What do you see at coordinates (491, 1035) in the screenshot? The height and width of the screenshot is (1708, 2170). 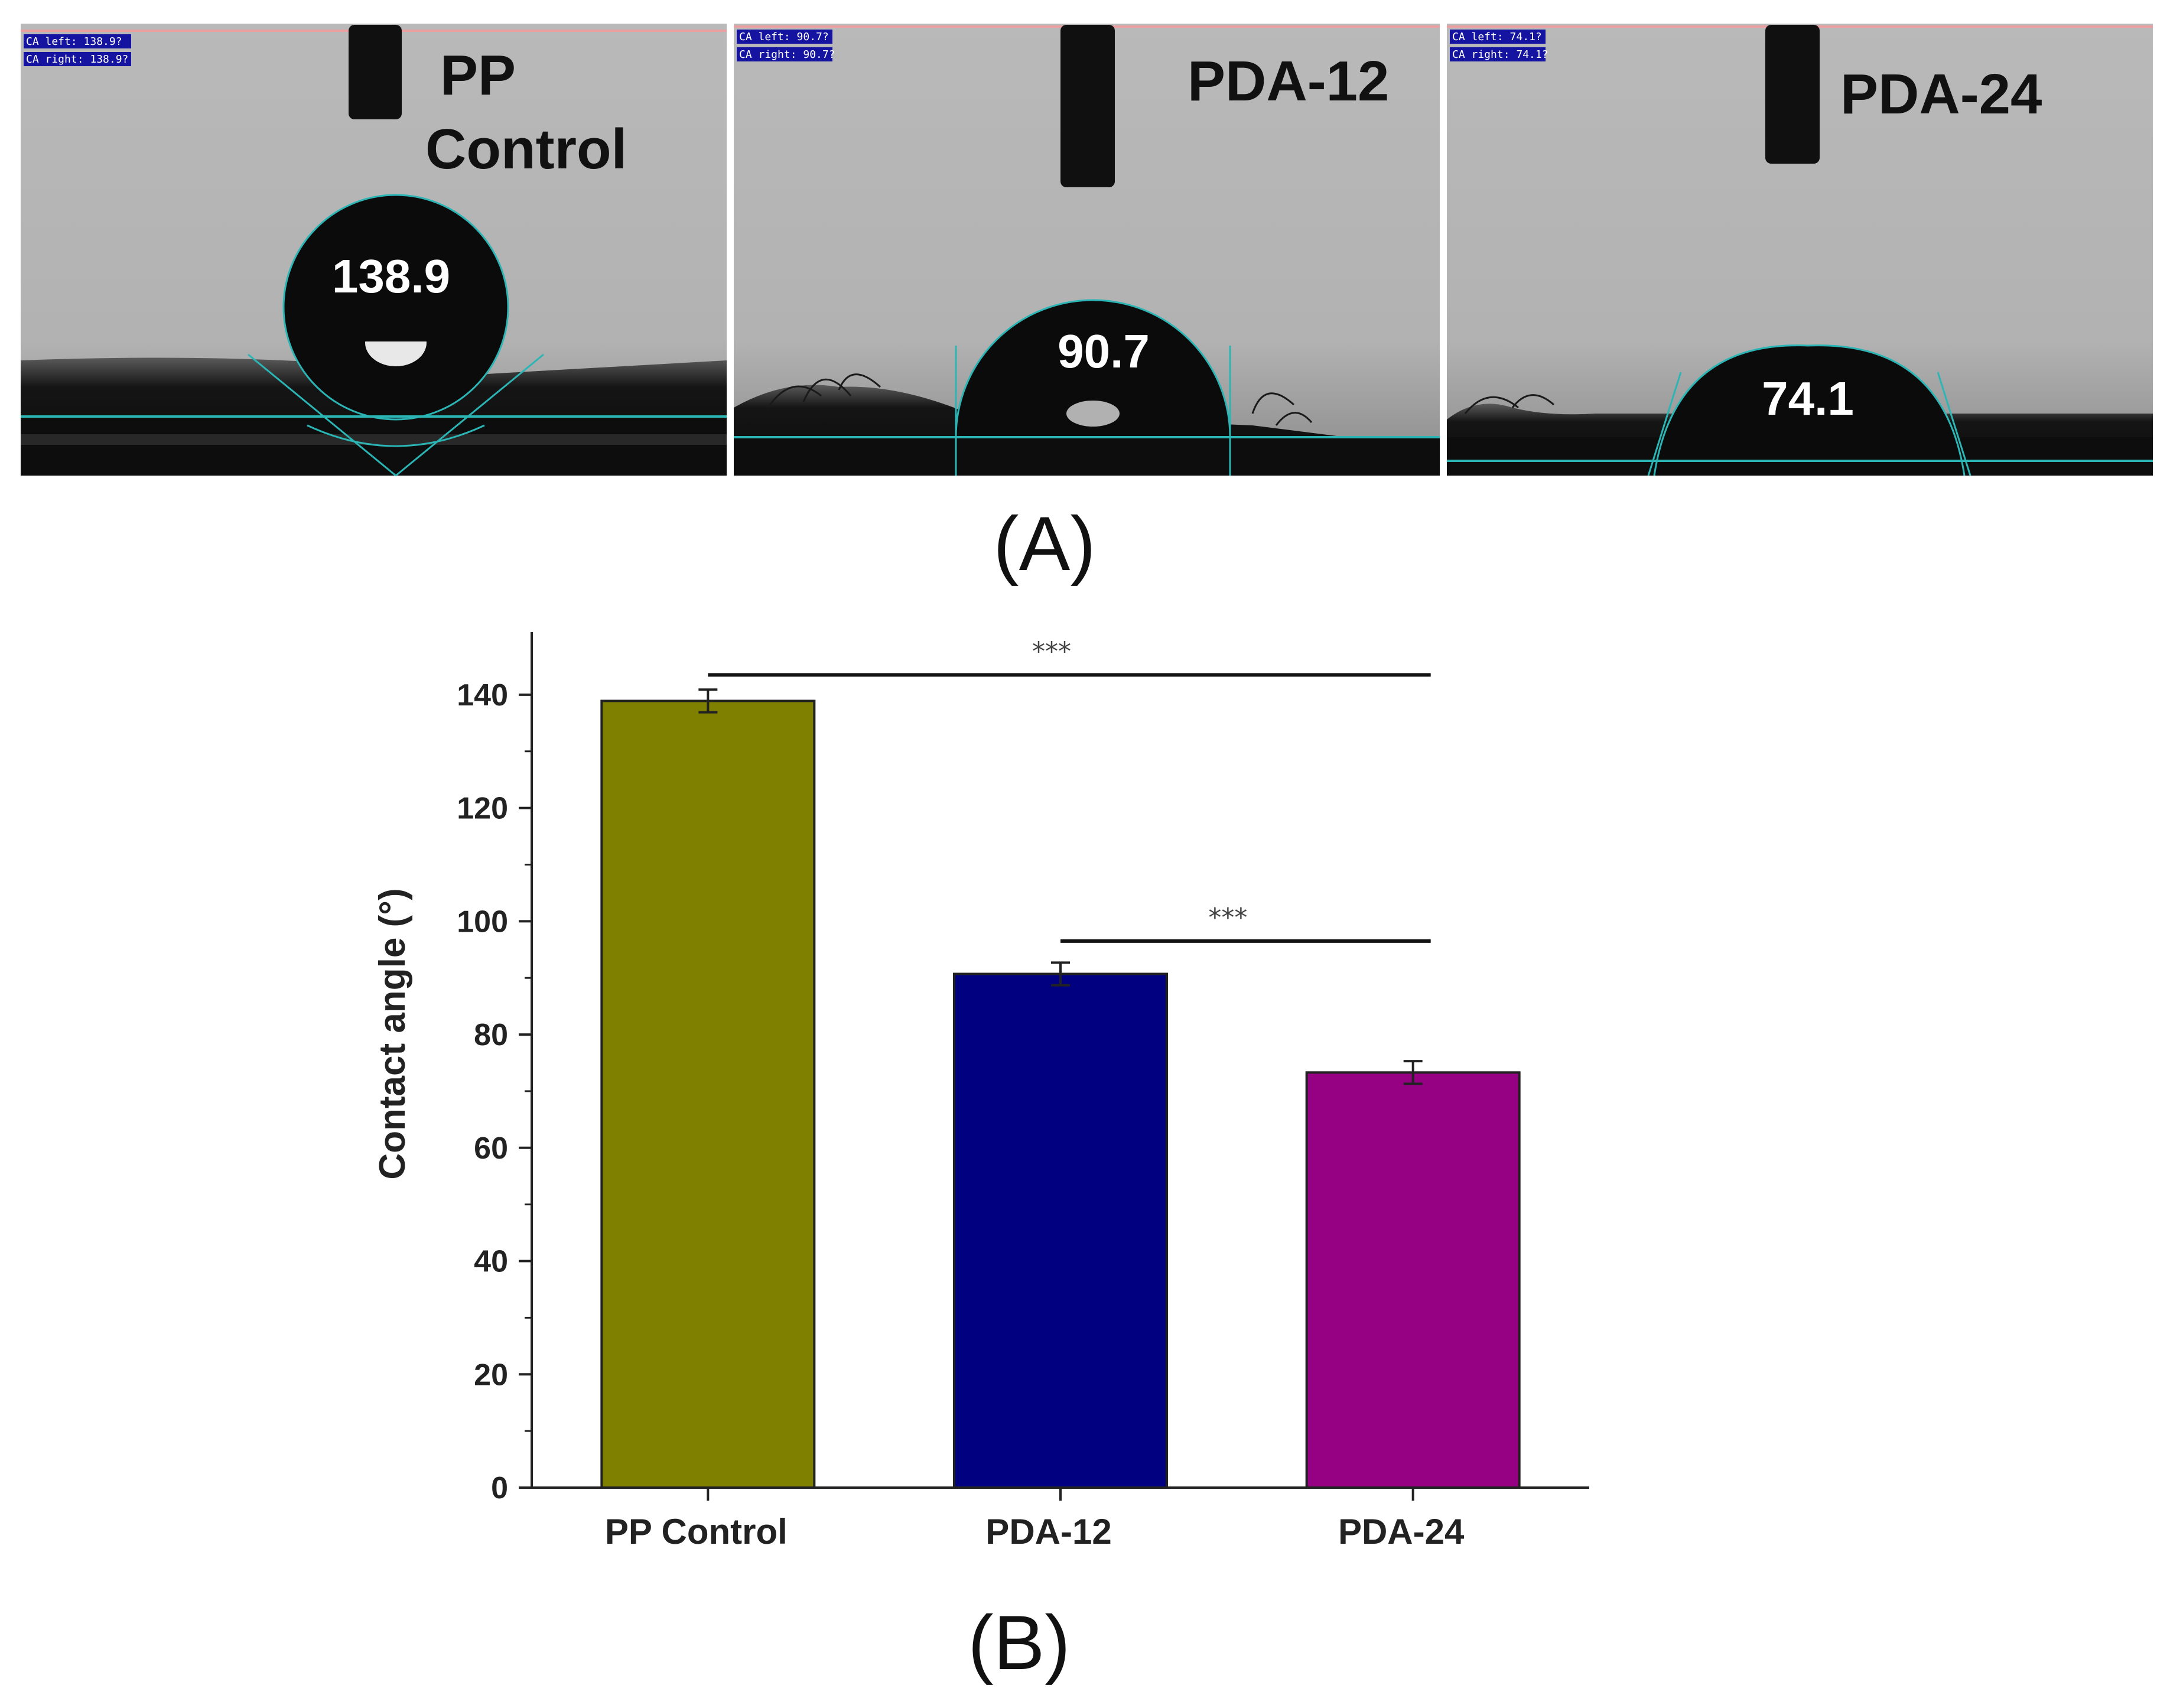 I see `y-tick-label: 80` at bounding box center [491, 1035].